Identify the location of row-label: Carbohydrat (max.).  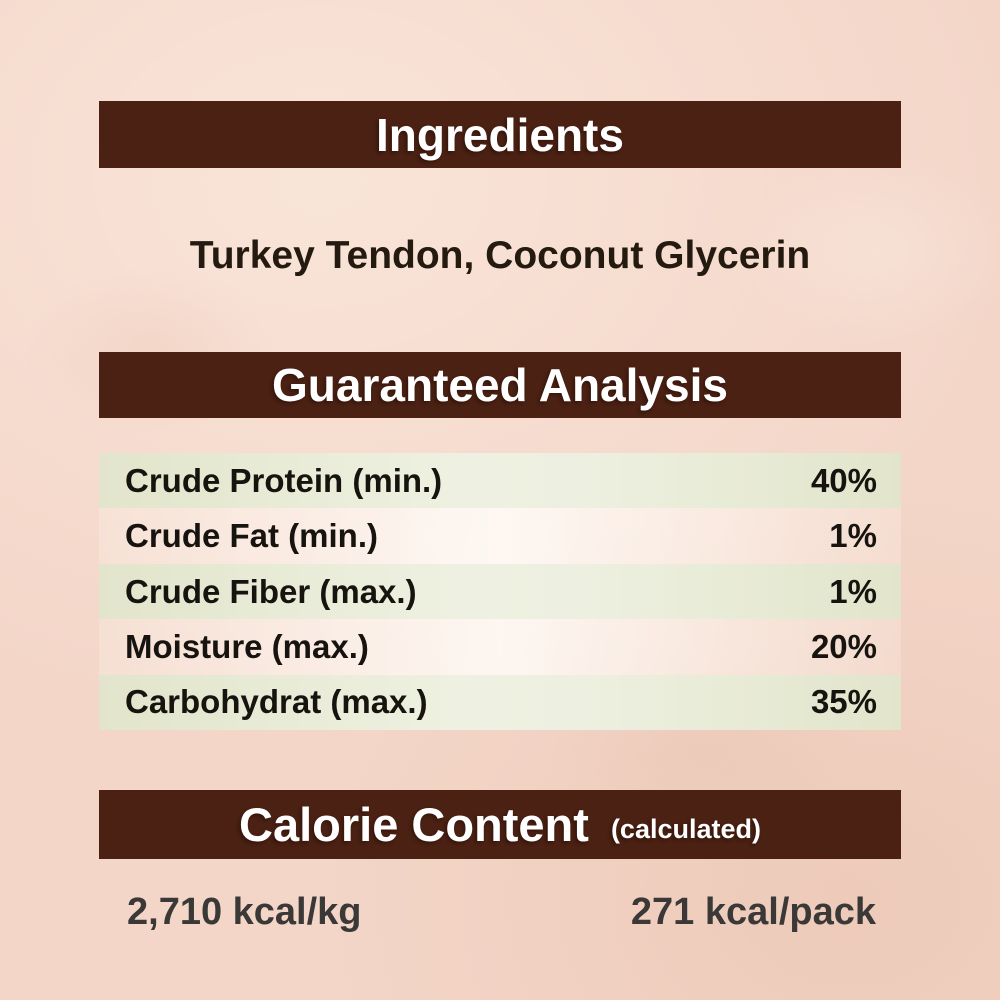
(276, 702).